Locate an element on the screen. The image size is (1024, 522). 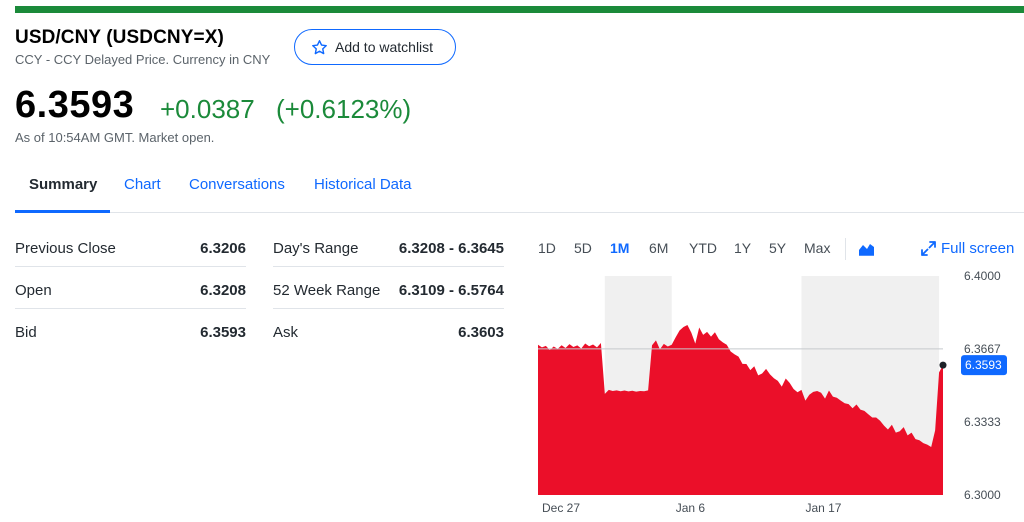
tab-summary: Summary is located at coordinates (63, 184).